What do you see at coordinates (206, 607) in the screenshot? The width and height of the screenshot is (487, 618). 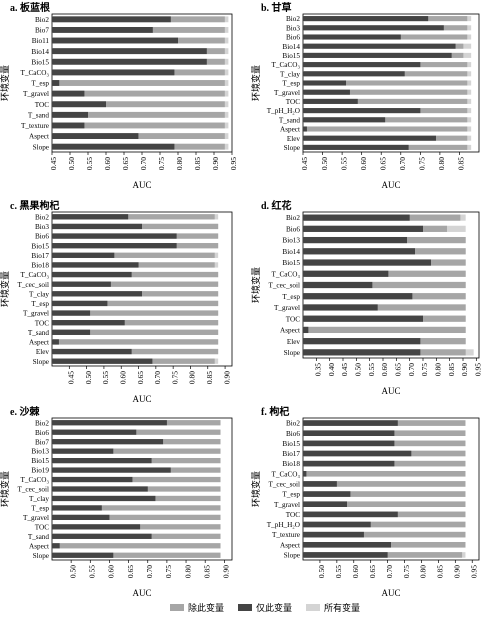 I see `legend-label-exclude: 除此变量` at bounding box center [206, 607].